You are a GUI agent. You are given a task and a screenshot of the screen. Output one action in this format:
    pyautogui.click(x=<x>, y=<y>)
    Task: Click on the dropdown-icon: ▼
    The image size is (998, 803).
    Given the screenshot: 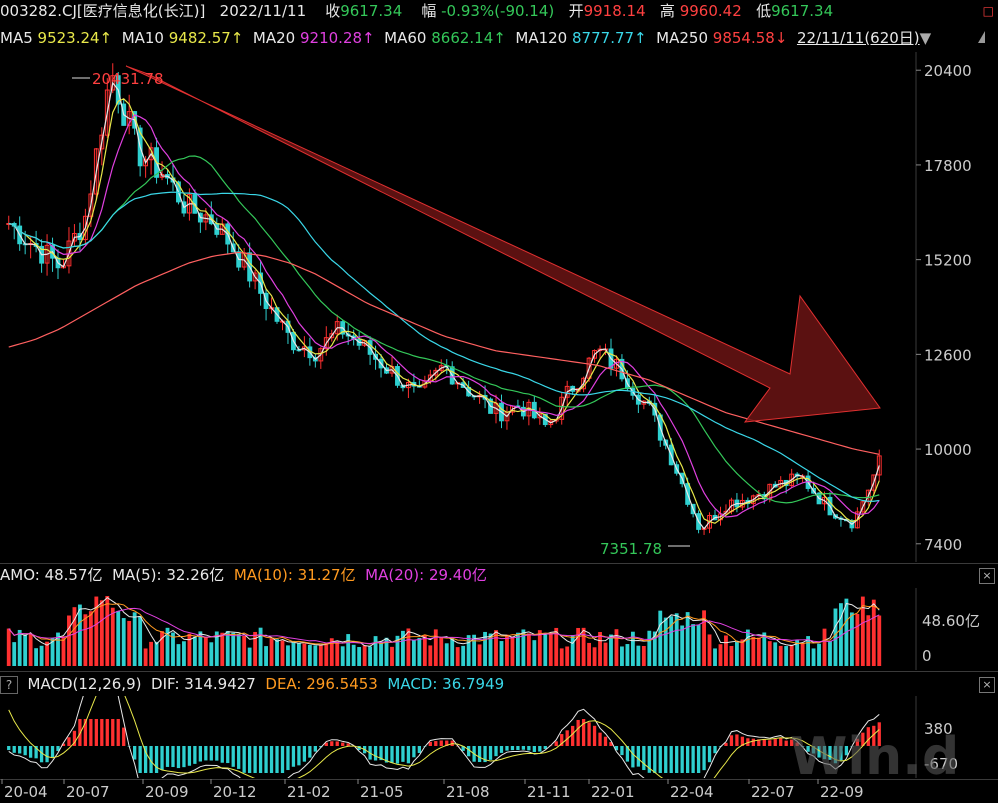 What is the action you would take?
    pyautogui.click(x=925, y=38)
    